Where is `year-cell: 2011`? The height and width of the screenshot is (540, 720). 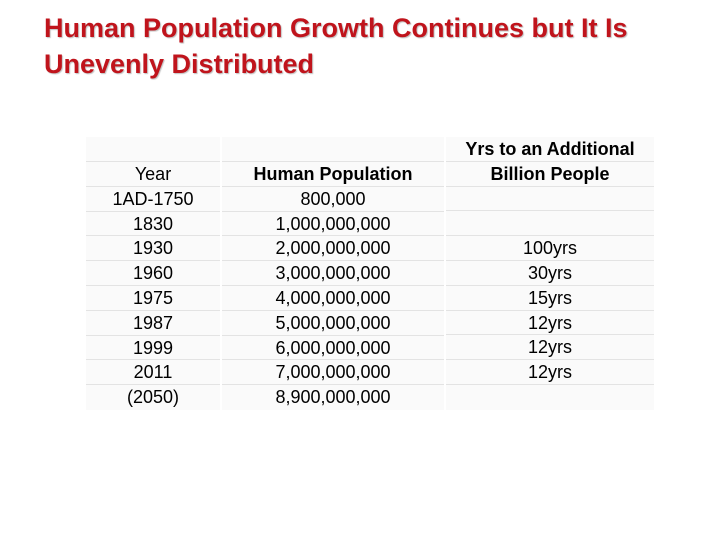
year-cell: 2011 is located at coordinates (153, 373).